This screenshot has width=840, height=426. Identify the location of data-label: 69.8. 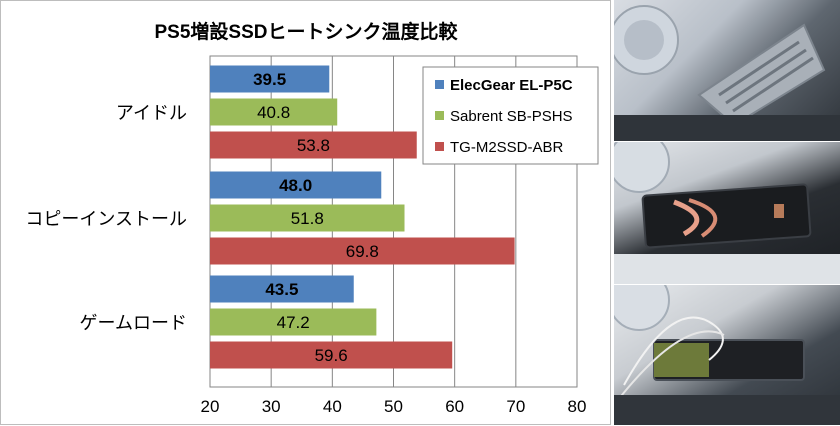
(362, 251).